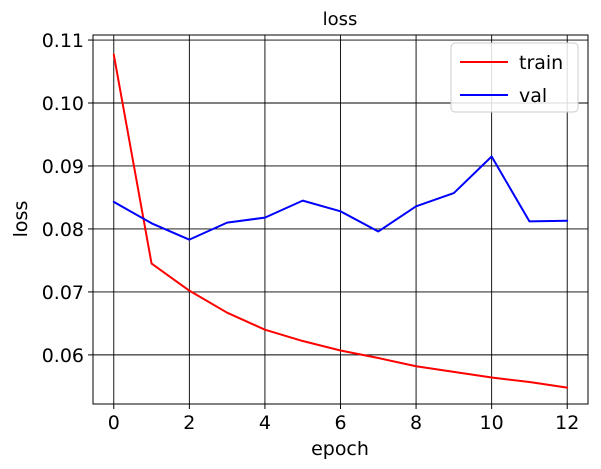  I want to click on y-tick-label: 0.06, so click(63, 356).